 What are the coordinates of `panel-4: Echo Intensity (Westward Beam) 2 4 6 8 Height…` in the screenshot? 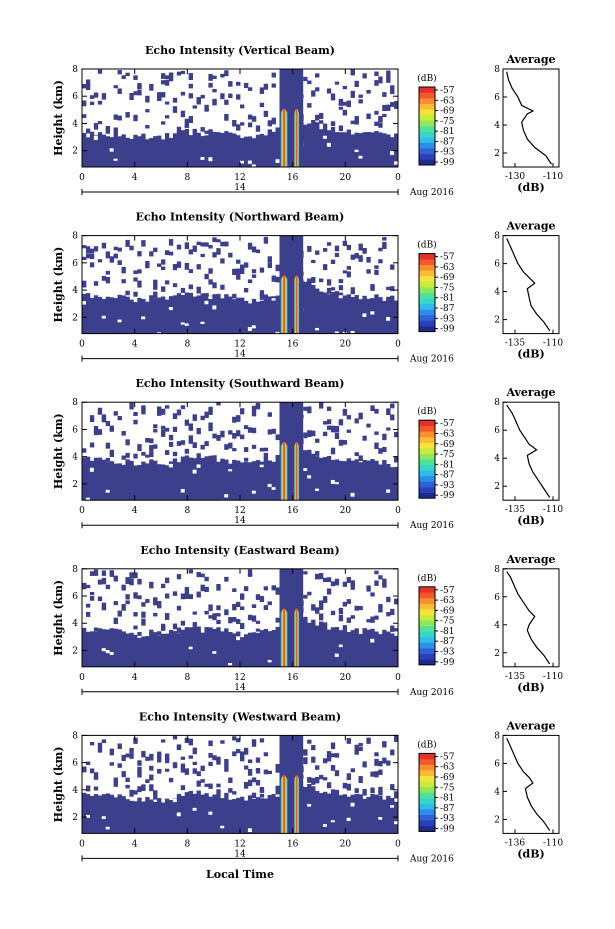 It's located at (307, 787).